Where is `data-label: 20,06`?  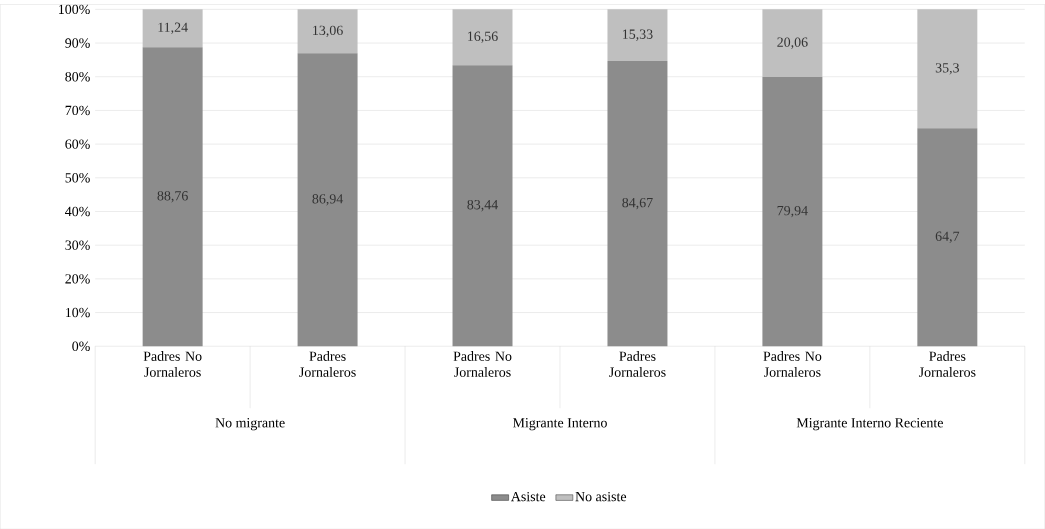 data-label: 20,06 is located at coordinates (792, 43).